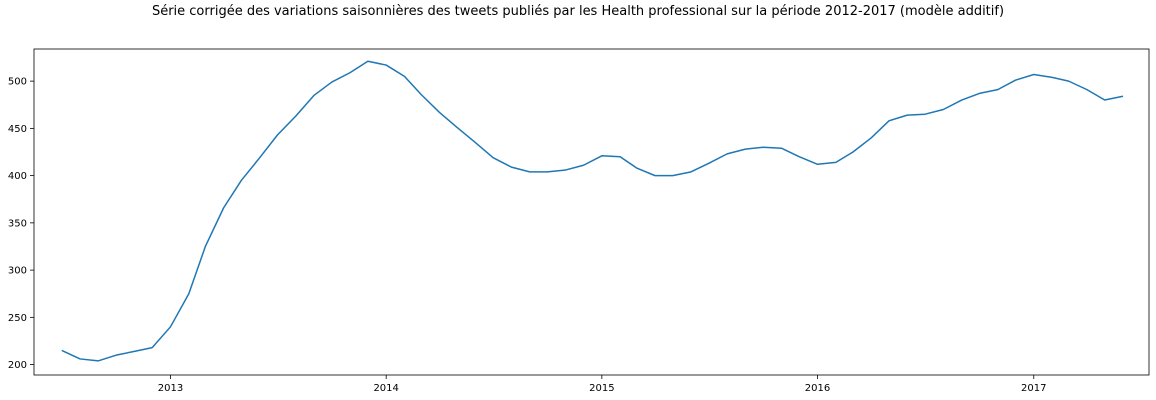  I want to click on x-axis: 2013 2014 2015 2016 2017, so click(602, 384).